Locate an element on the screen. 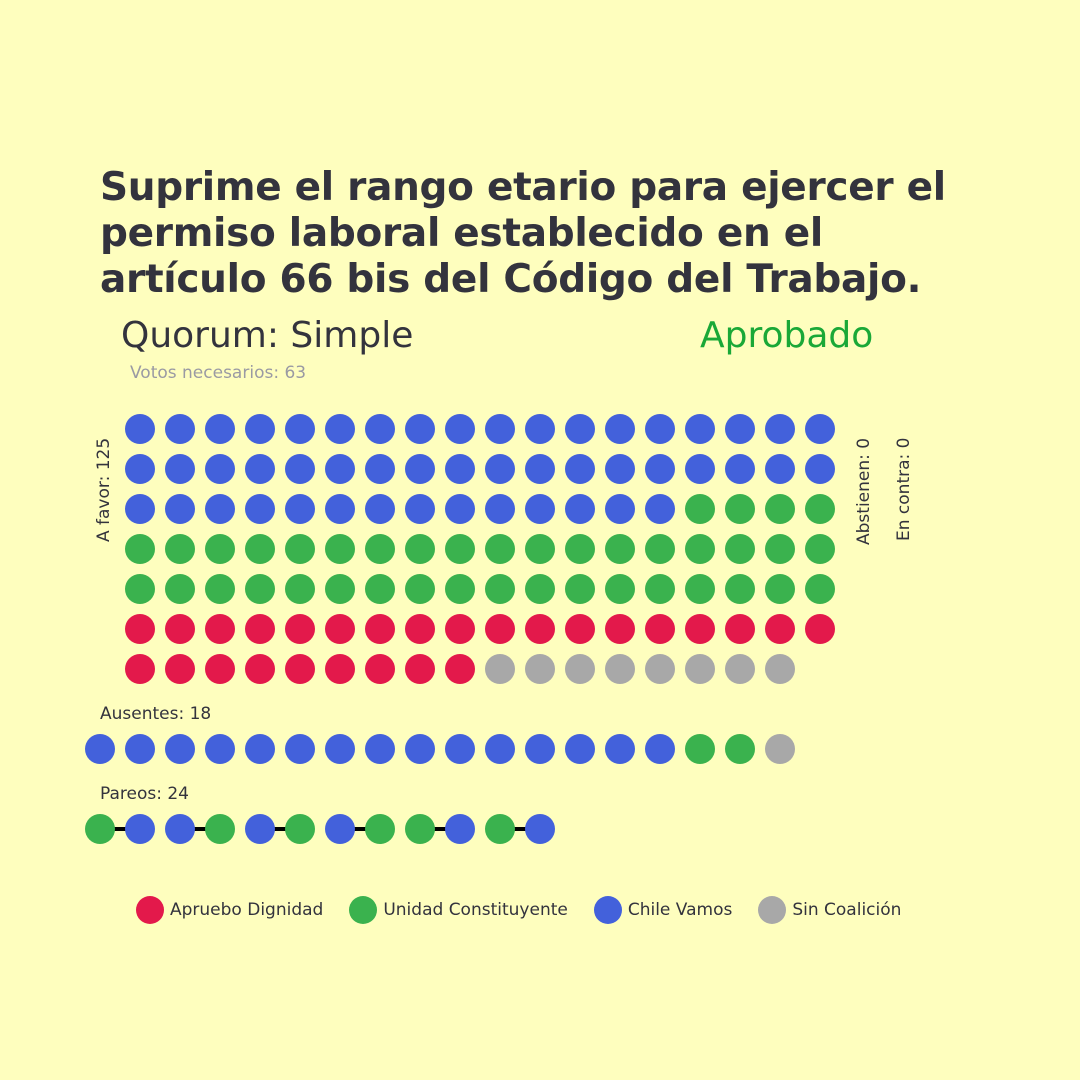  legend-swatch-sin-coalicion is located at coordinates (772, 910).